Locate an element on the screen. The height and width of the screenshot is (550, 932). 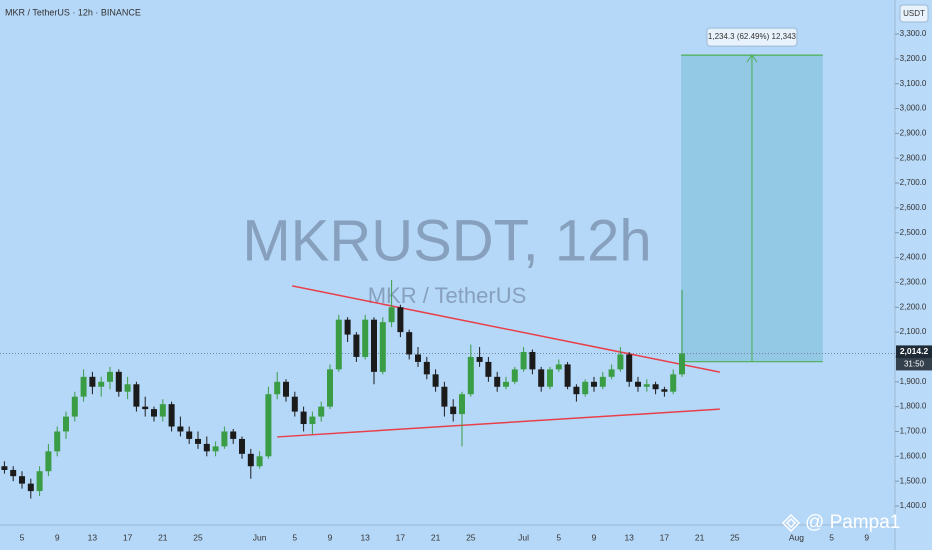
y-tick-label: 1,600.0 is located at coordinates (913, 455).